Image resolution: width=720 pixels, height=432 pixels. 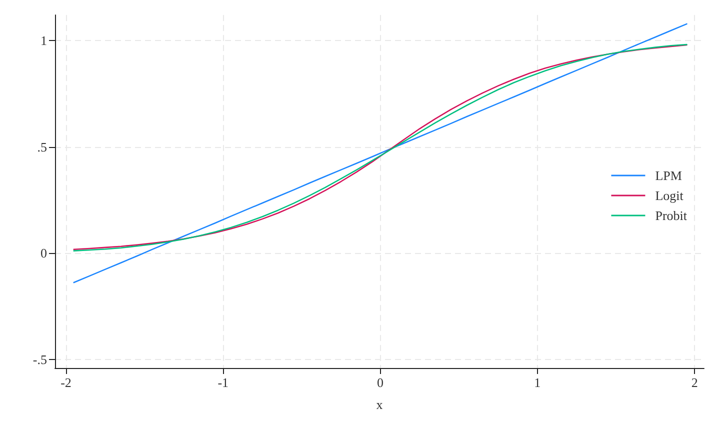 What do you see at coordinates (39, 359) in the screenshot?
I see `y-tick-label: -.5` at bounding box center [39, 359].